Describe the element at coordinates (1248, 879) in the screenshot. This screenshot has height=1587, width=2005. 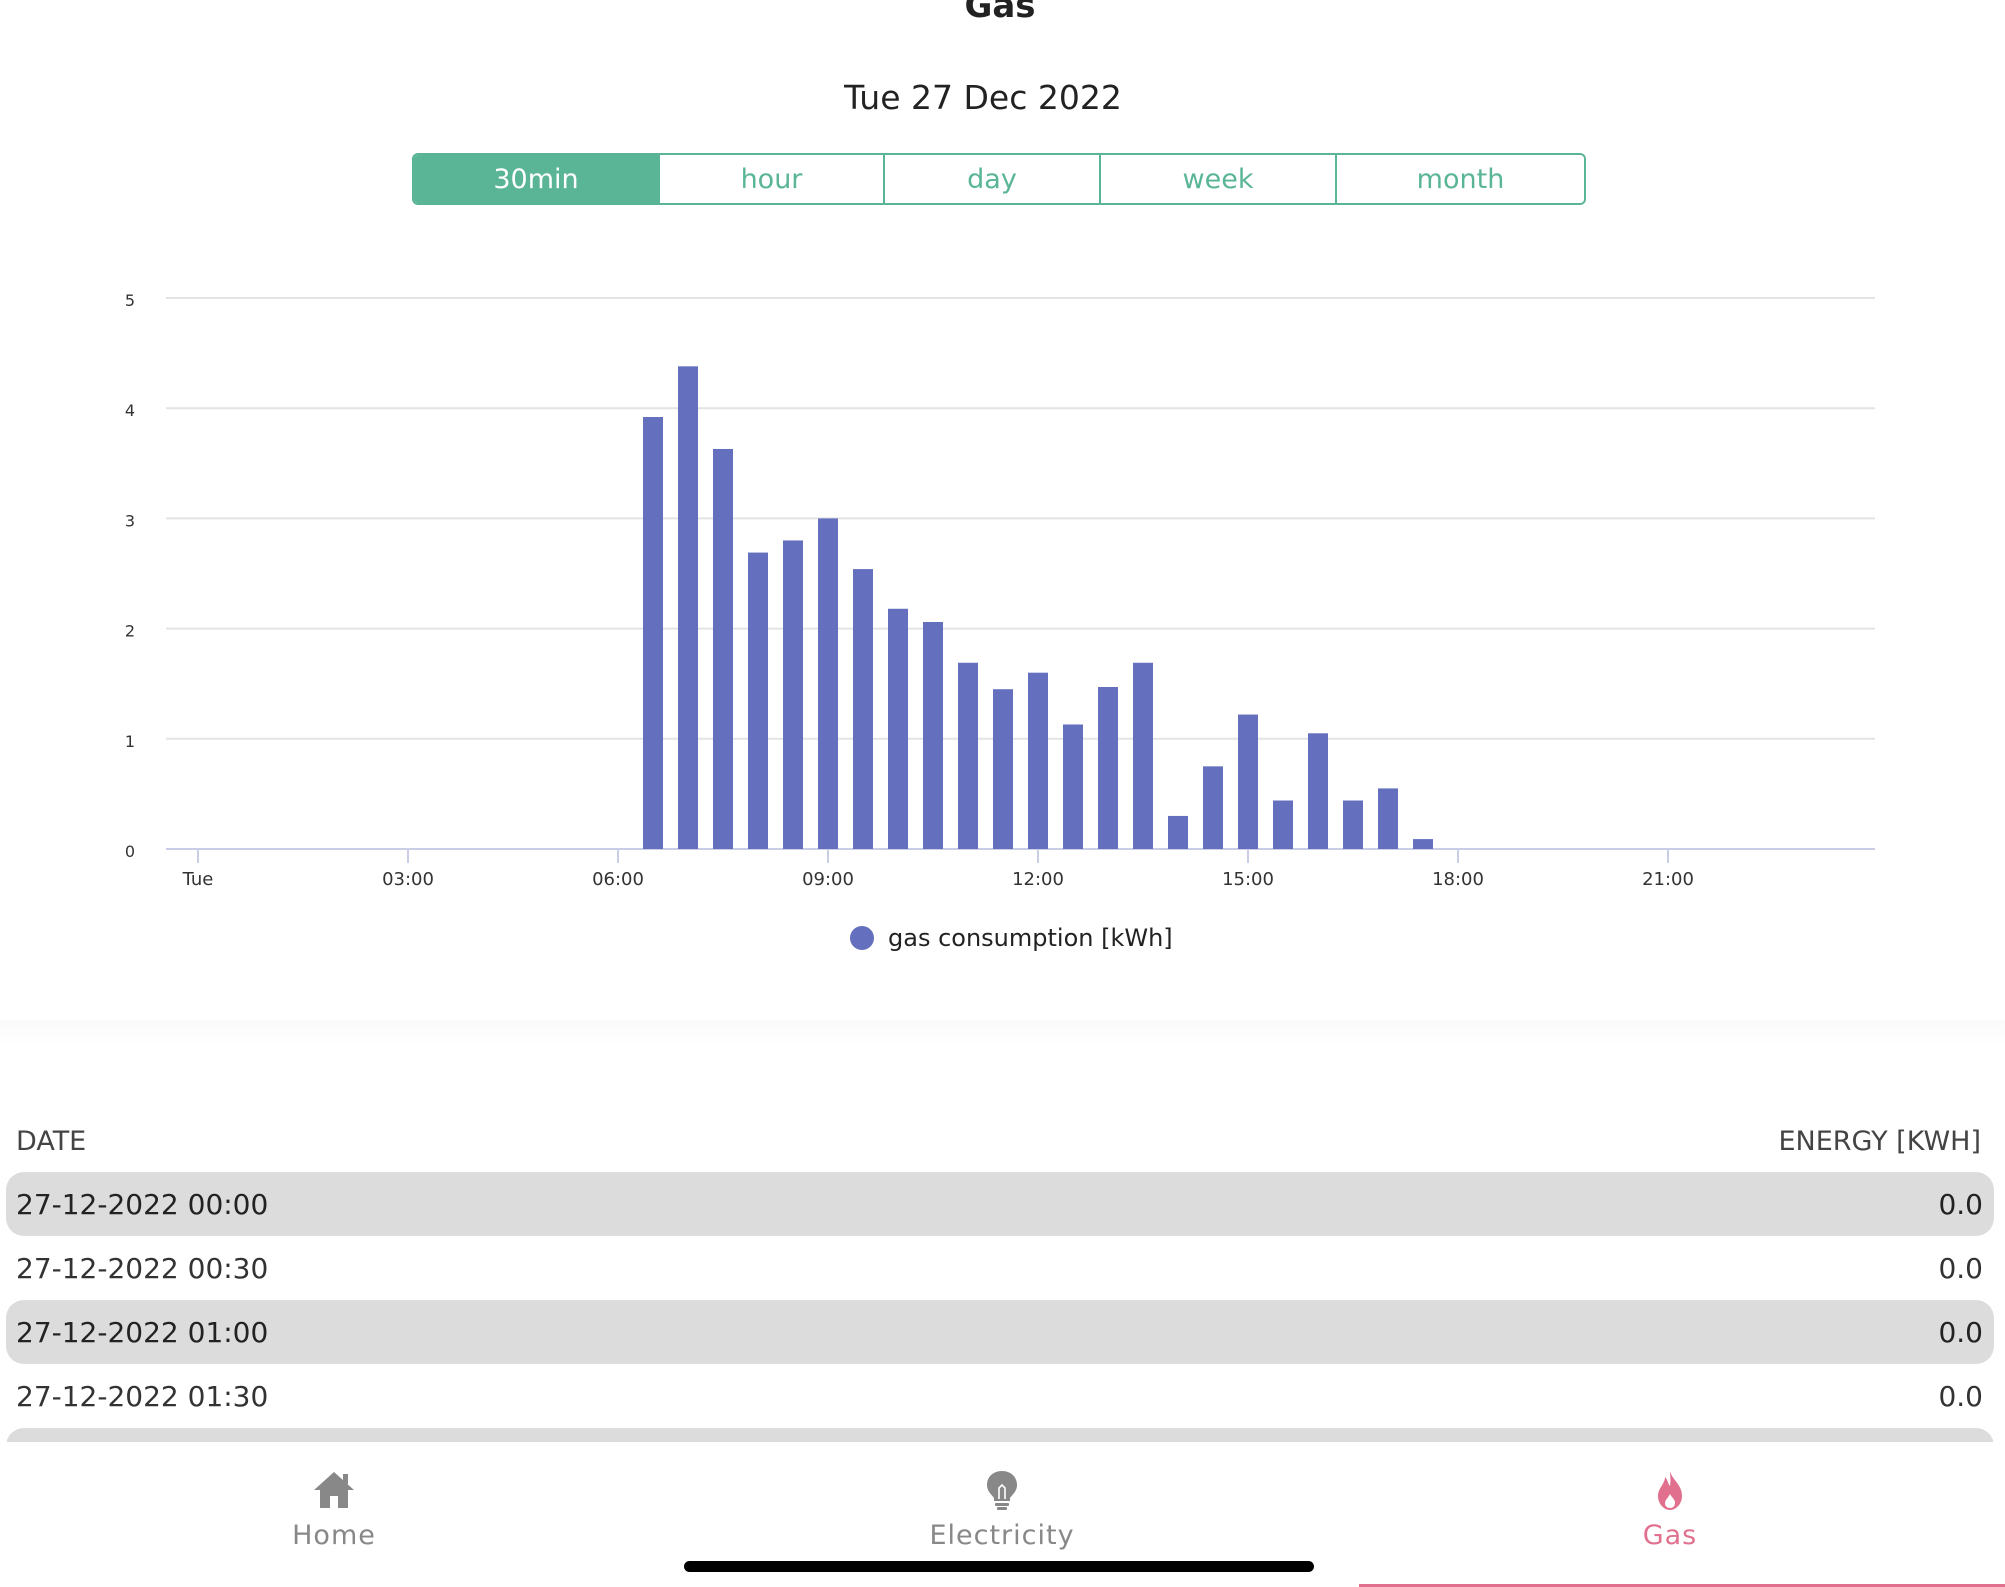
I see `x-tick-label: 15:00` at that location.